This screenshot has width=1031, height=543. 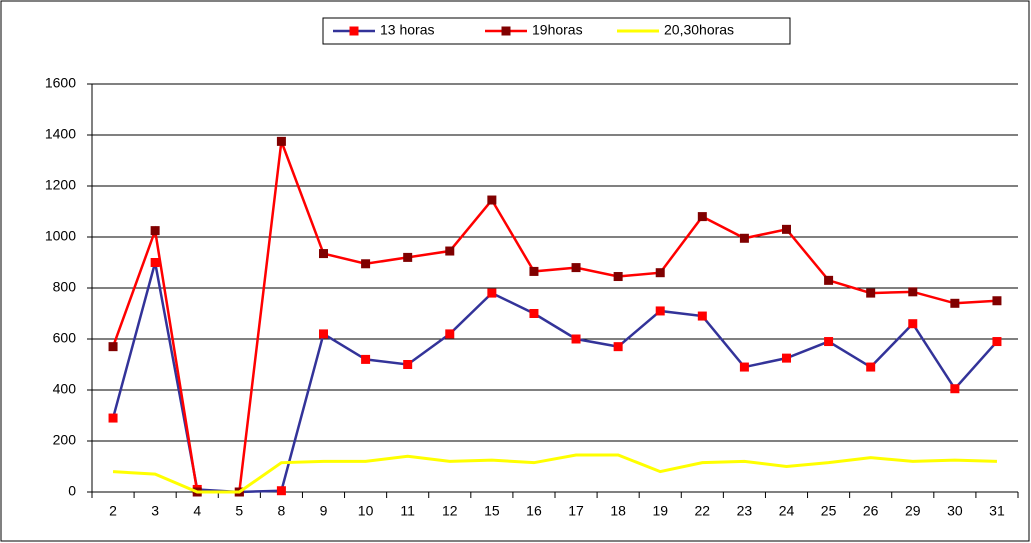 What do you see at coordinates (871, 511) in the screenshot?
I see `x-tick-label: 26` at bounding box center [871, 511].